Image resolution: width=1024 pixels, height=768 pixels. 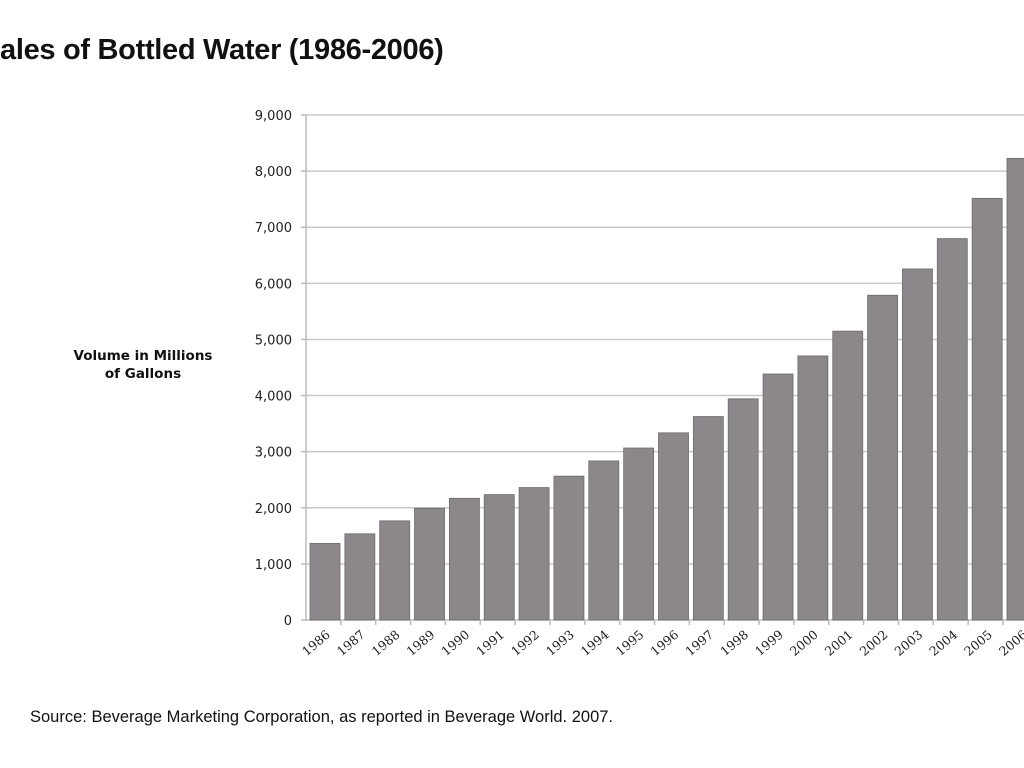 I want to click on y-tick-label: 6,000, so click(x=273, y=284).